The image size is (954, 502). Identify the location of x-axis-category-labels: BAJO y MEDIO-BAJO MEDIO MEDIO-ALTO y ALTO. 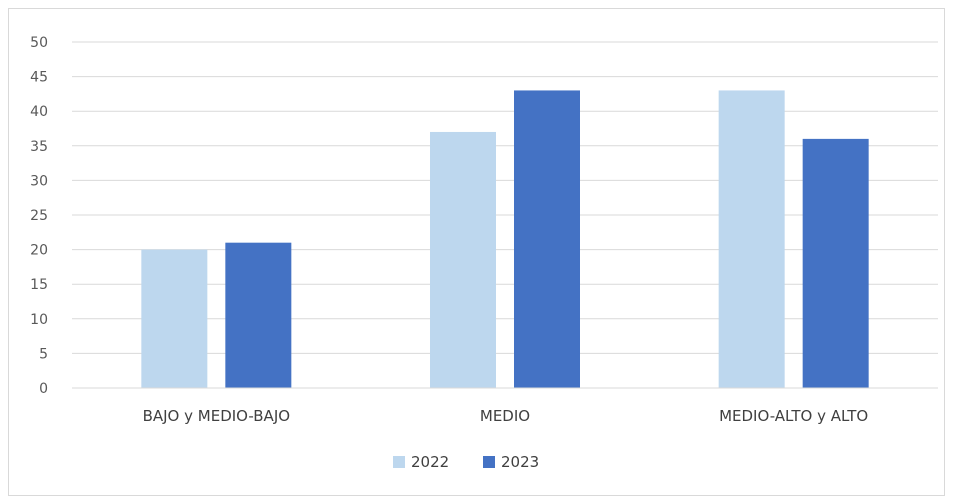
(506, 416).